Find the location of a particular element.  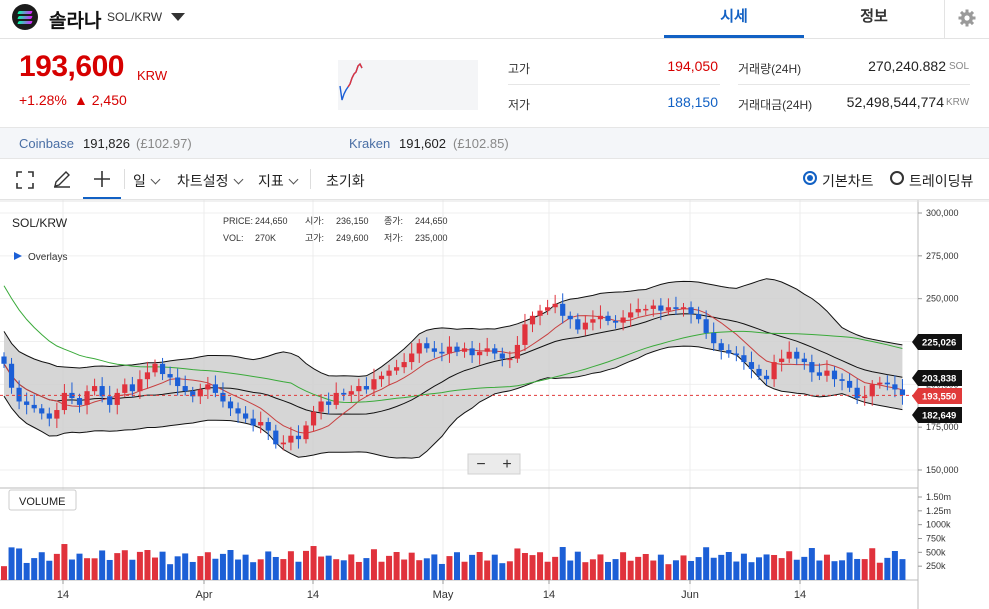

exchange-name: Coinbase is located at coordinates (46, 143).